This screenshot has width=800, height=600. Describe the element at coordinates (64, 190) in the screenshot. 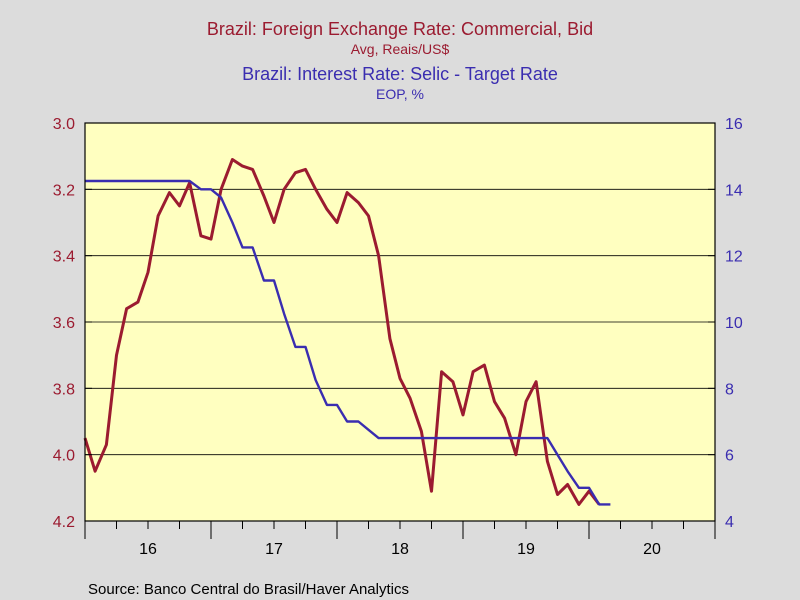

I see `left-tick-label: 3.2` at that location.